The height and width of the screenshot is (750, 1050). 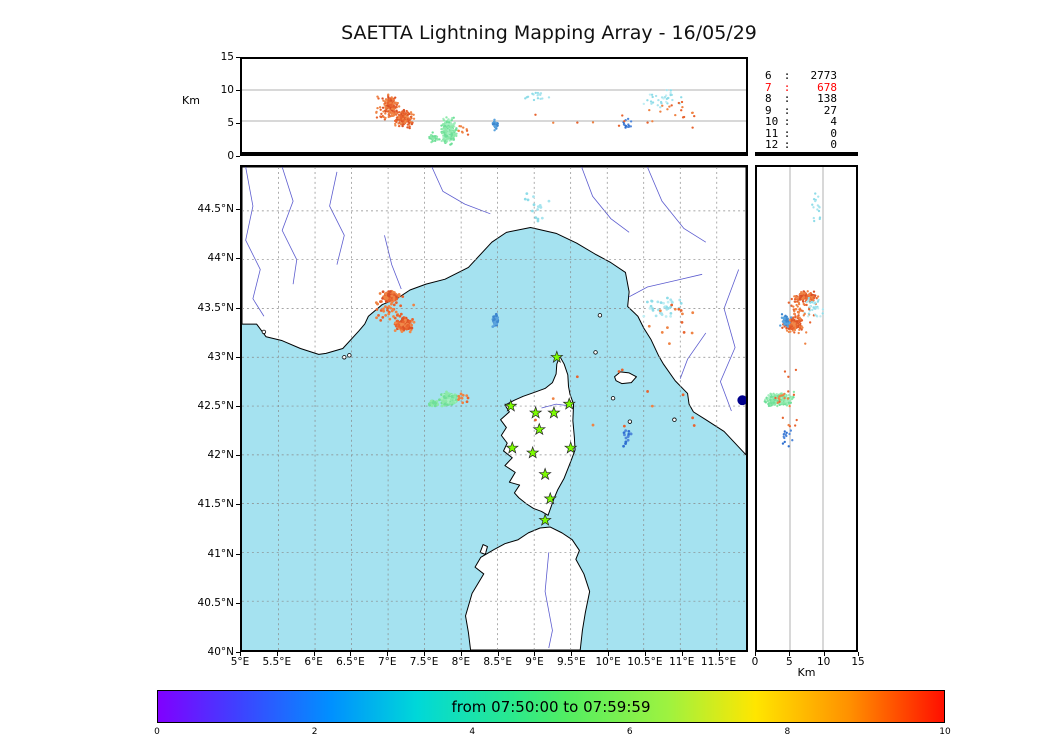 What do you see at coordinates (729, 340) in the screenshot?
I see `river-line` at bounding box center [729, 340].